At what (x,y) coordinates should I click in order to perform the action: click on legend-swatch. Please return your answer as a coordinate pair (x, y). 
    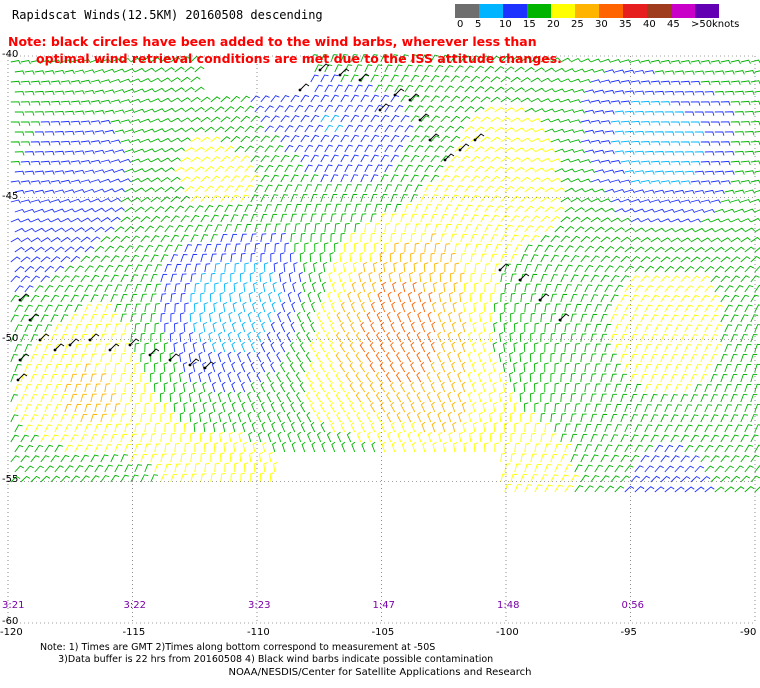
    Looking at the image, I should click on (635, 11).